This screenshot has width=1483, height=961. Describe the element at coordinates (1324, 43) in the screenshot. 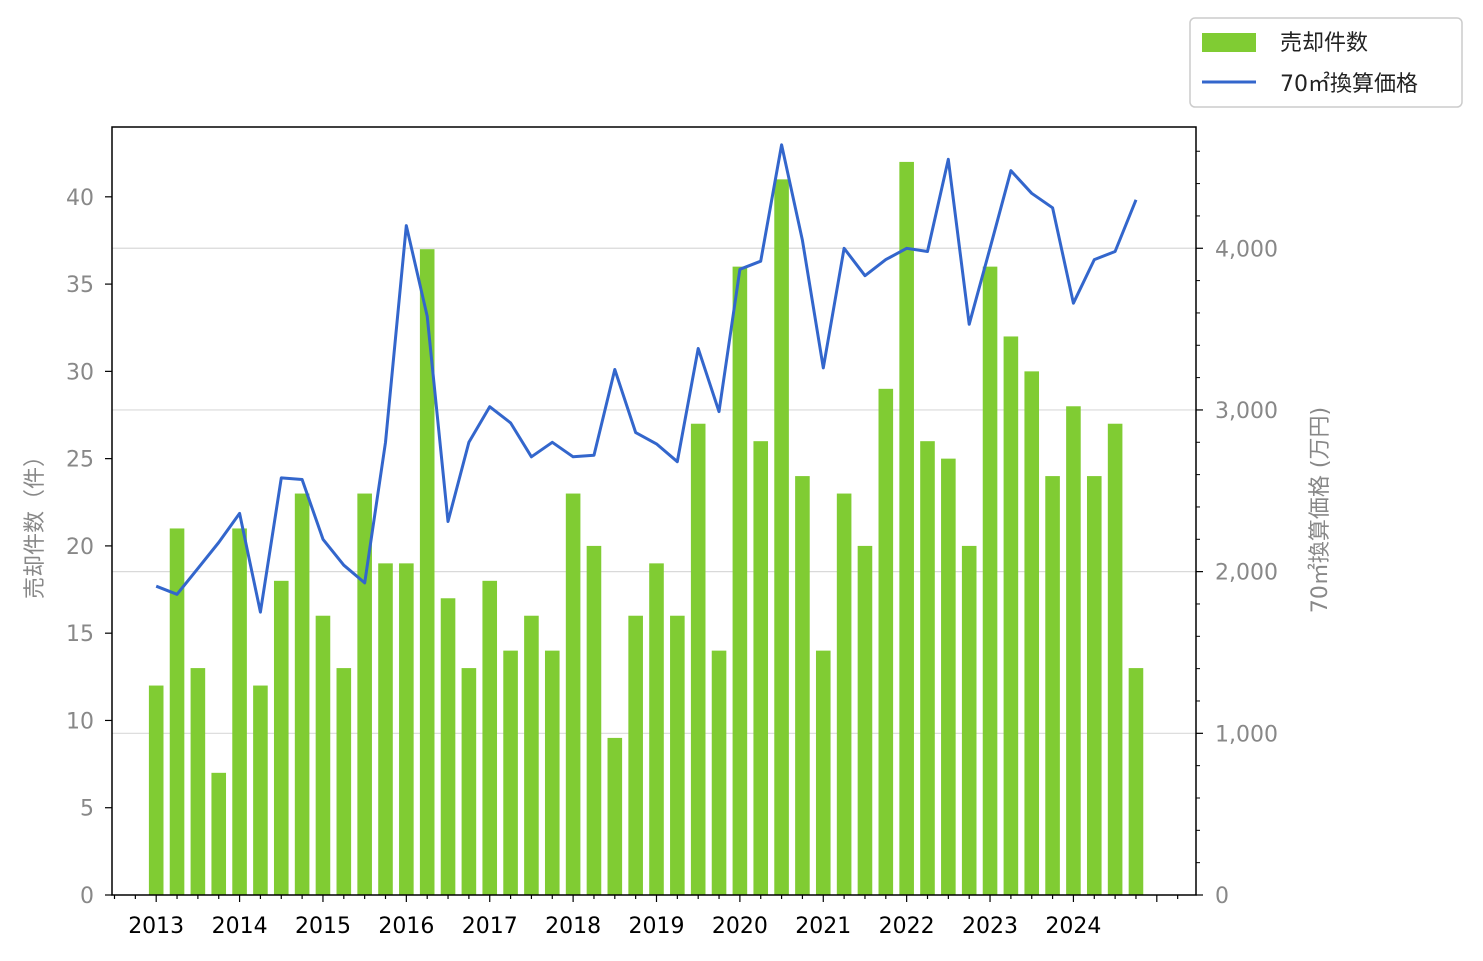

I see `legend-label-bars: 売却件数` at that location.